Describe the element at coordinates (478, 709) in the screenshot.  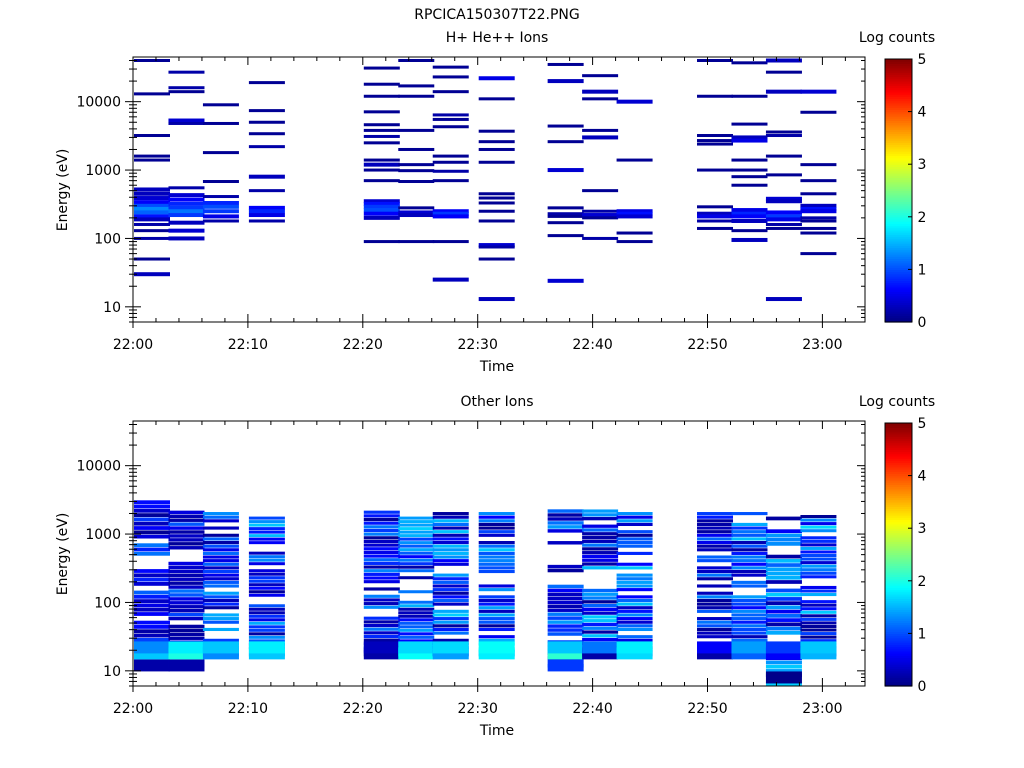
I see `x-tick-label: 22:30` at that location.